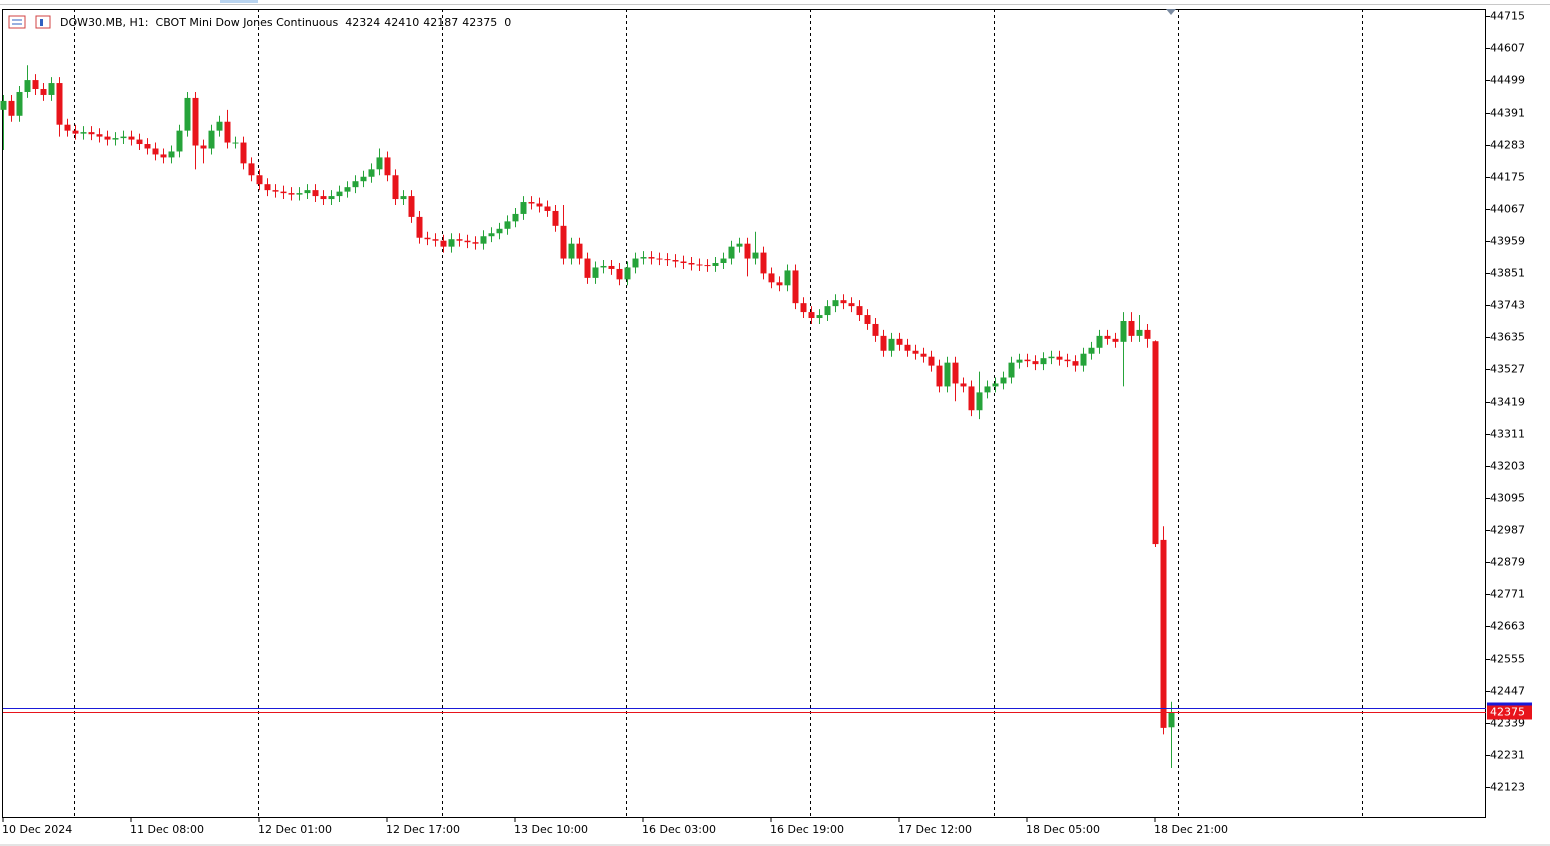  Describe the element at coordinates (1507, 113) in the screenshot. I see `y-tick-label: 44391` at that location.